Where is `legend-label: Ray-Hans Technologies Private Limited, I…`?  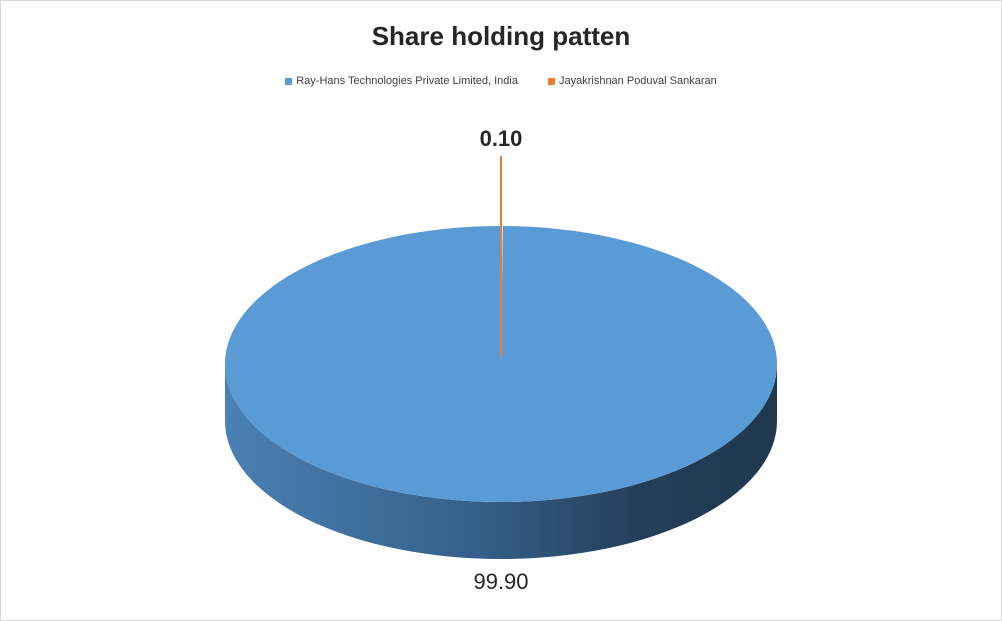
legend-label: Ray-Hans Technologies Private Limited, I… is located at coordinates (407, 81).